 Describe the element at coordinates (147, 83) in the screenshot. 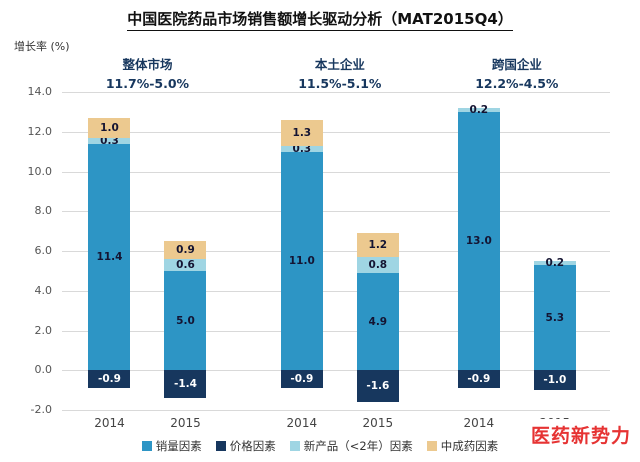

I see `group-range-label: 11.7%-5.0%` at that location.